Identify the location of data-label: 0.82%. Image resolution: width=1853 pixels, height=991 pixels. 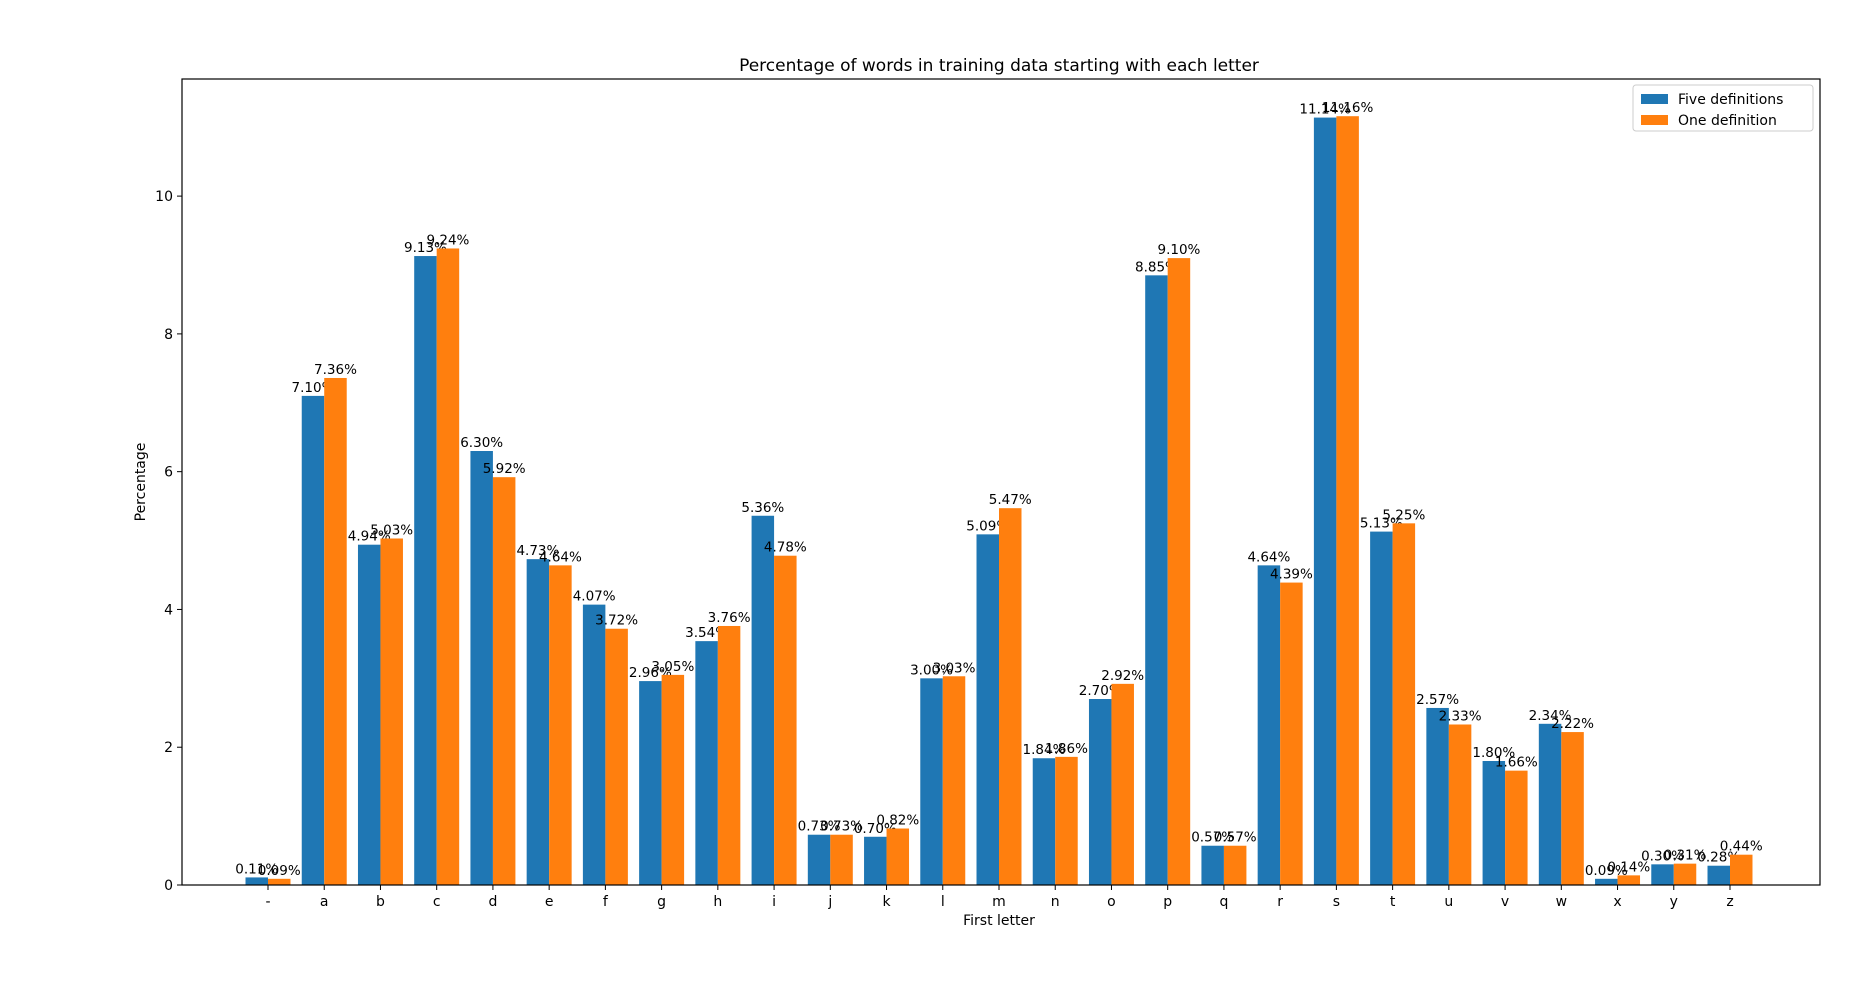
(897, 821).